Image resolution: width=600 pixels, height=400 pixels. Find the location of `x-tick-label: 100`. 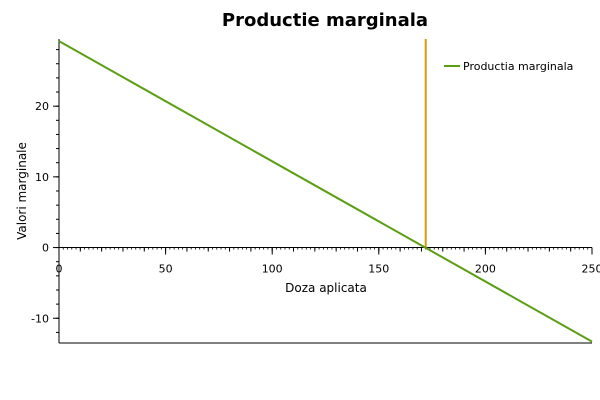

x-tick-label: 100 is located at coordinates (272, 269).